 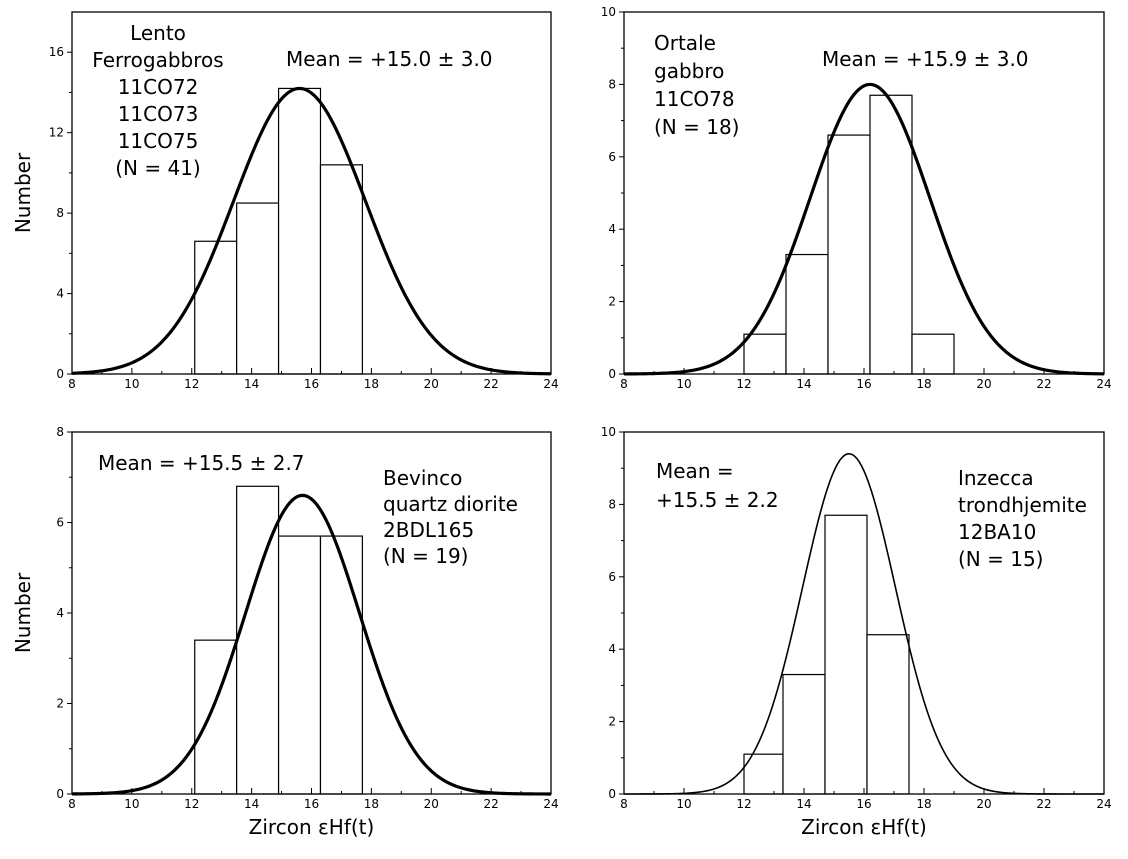 What do you see at coordinates (158, 114) in the screenshot?
I see `sample-annotation-line: 11CO73` at bounding box center [158, 114].